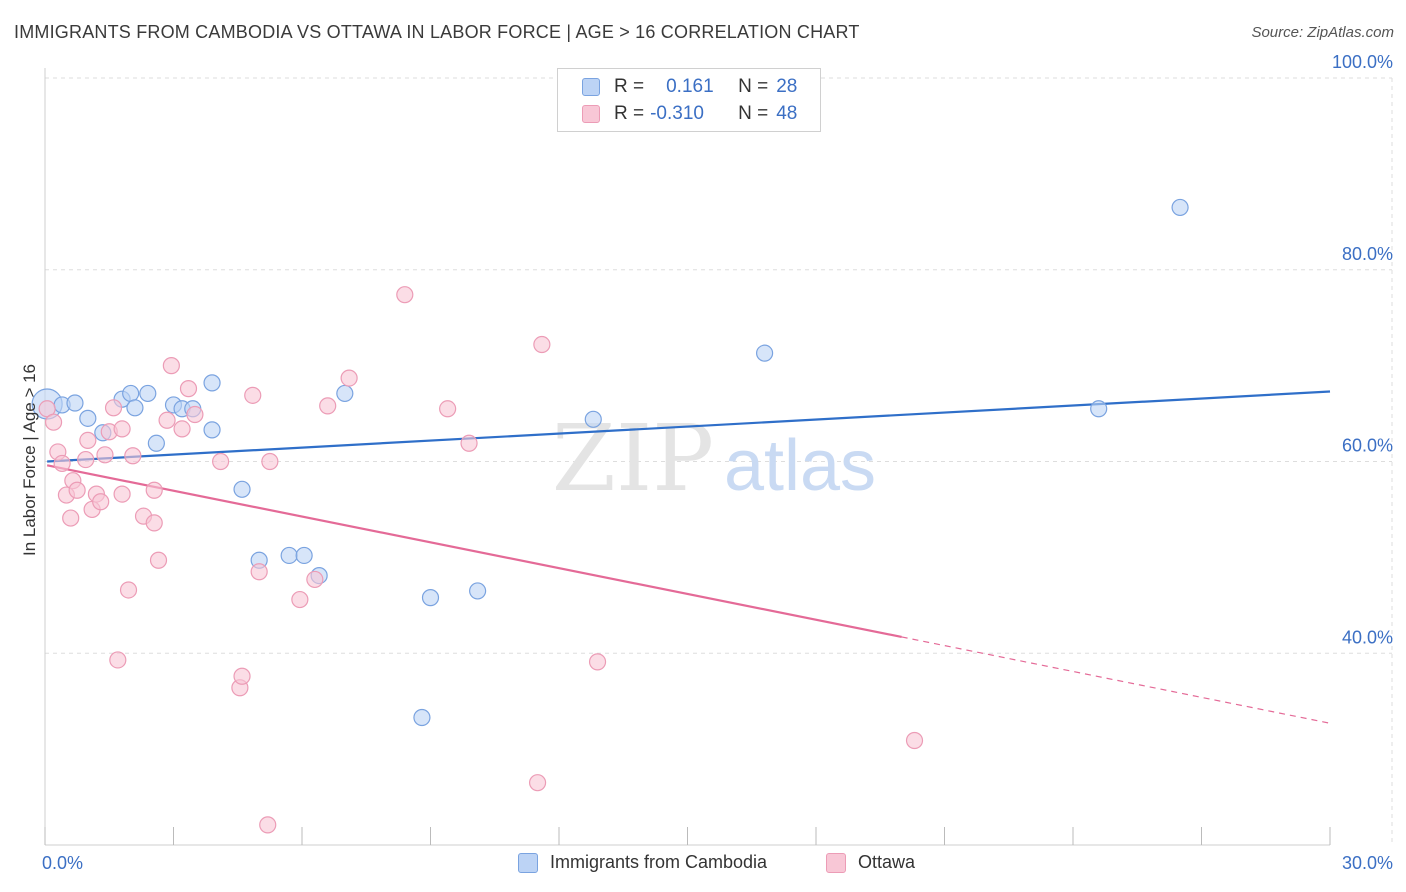 This screenshot has width=1406, height=892. Describe the element at coordinates (677, 113) in the screenshot. I see `r-value: -0.310` at that location.